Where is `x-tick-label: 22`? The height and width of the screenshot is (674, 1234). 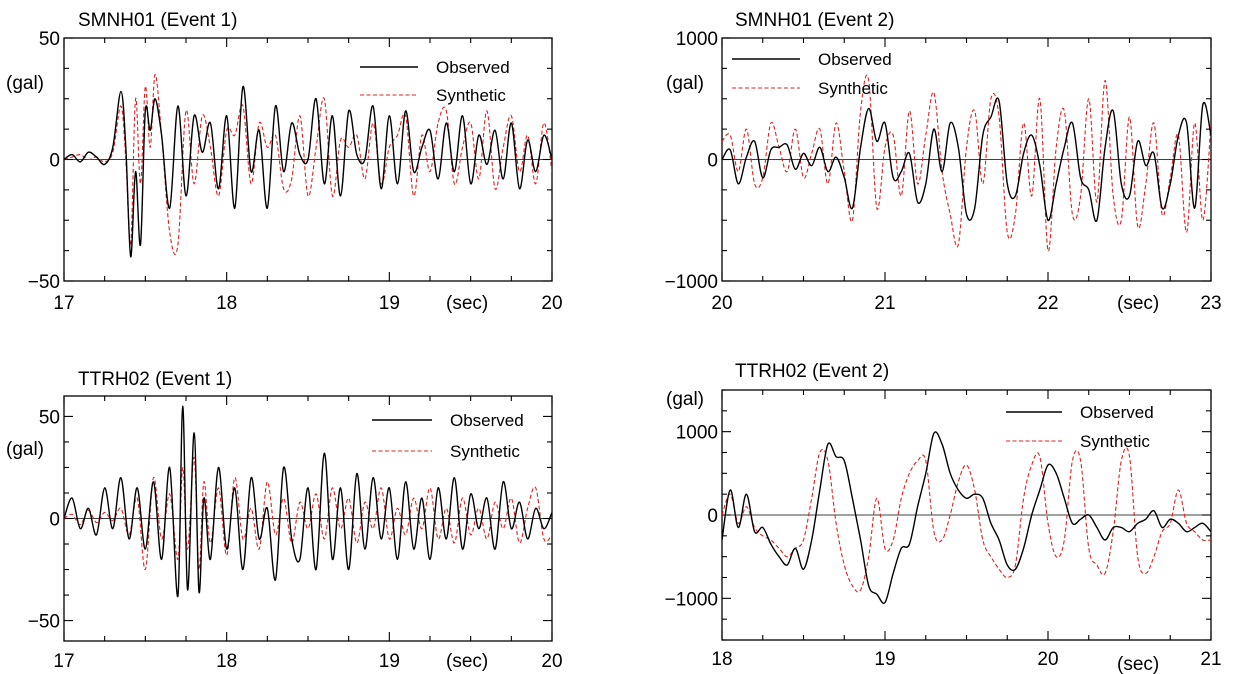 x-tick-label: 22 is located at coordinates (1047, 303).